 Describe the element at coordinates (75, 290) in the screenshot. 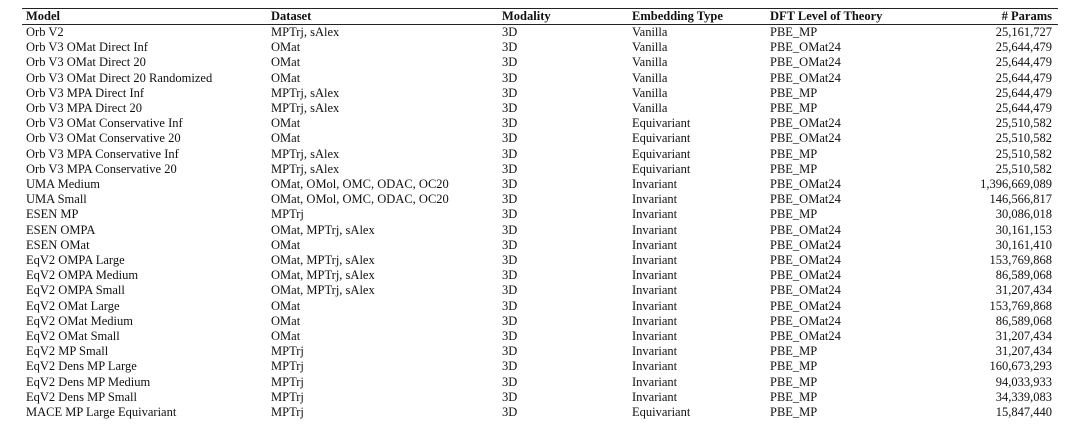

I see `table-cell: EqV2 OMPA Small` at that location.